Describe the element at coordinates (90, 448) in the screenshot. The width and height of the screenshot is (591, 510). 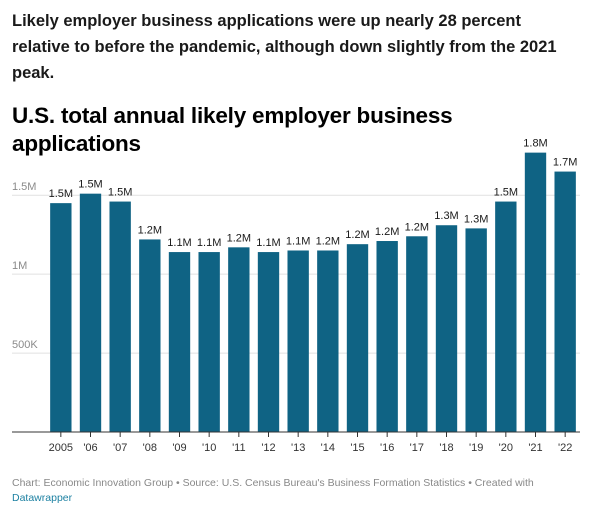
I see `x-tick-label: '06` at that location.